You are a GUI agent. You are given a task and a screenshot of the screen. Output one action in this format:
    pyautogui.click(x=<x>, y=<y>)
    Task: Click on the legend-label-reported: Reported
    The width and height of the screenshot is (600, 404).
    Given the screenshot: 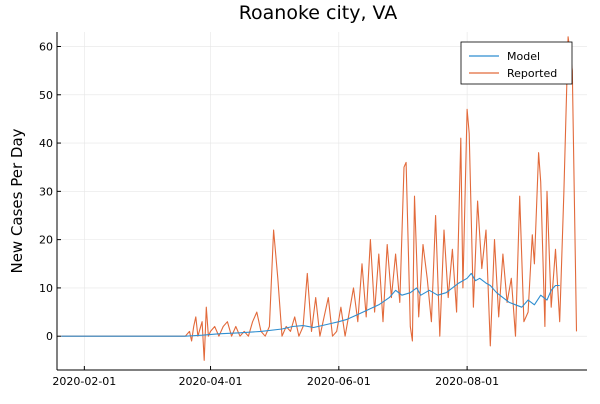 What is the action you would take?
    pyautogui.click(x=532, y=73)
    